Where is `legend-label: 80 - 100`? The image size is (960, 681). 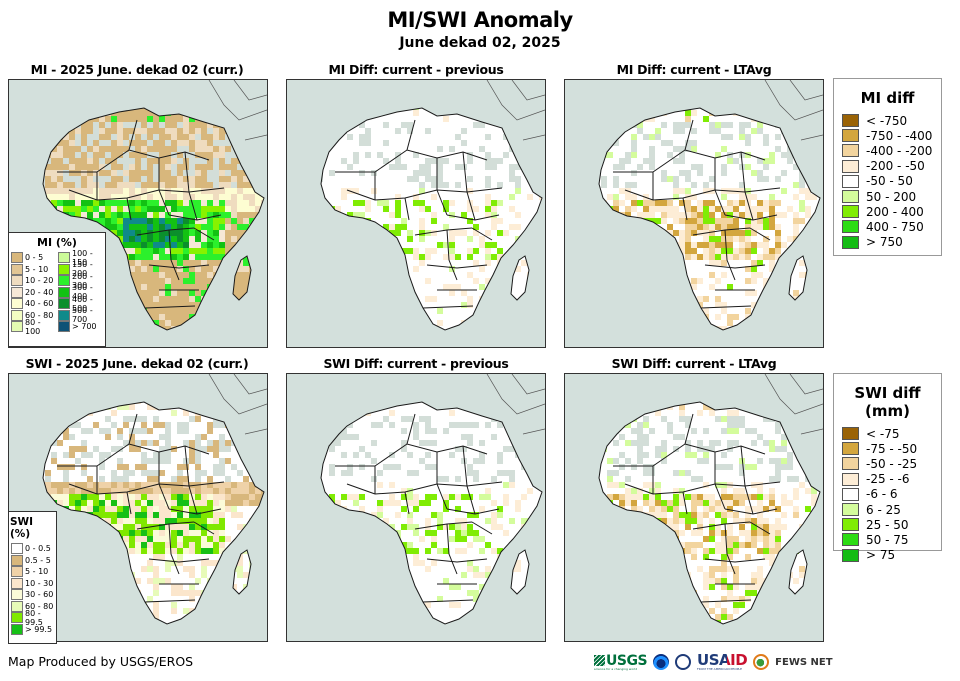
legend-label: 80 - 100 is located at coordinates (33, 326).